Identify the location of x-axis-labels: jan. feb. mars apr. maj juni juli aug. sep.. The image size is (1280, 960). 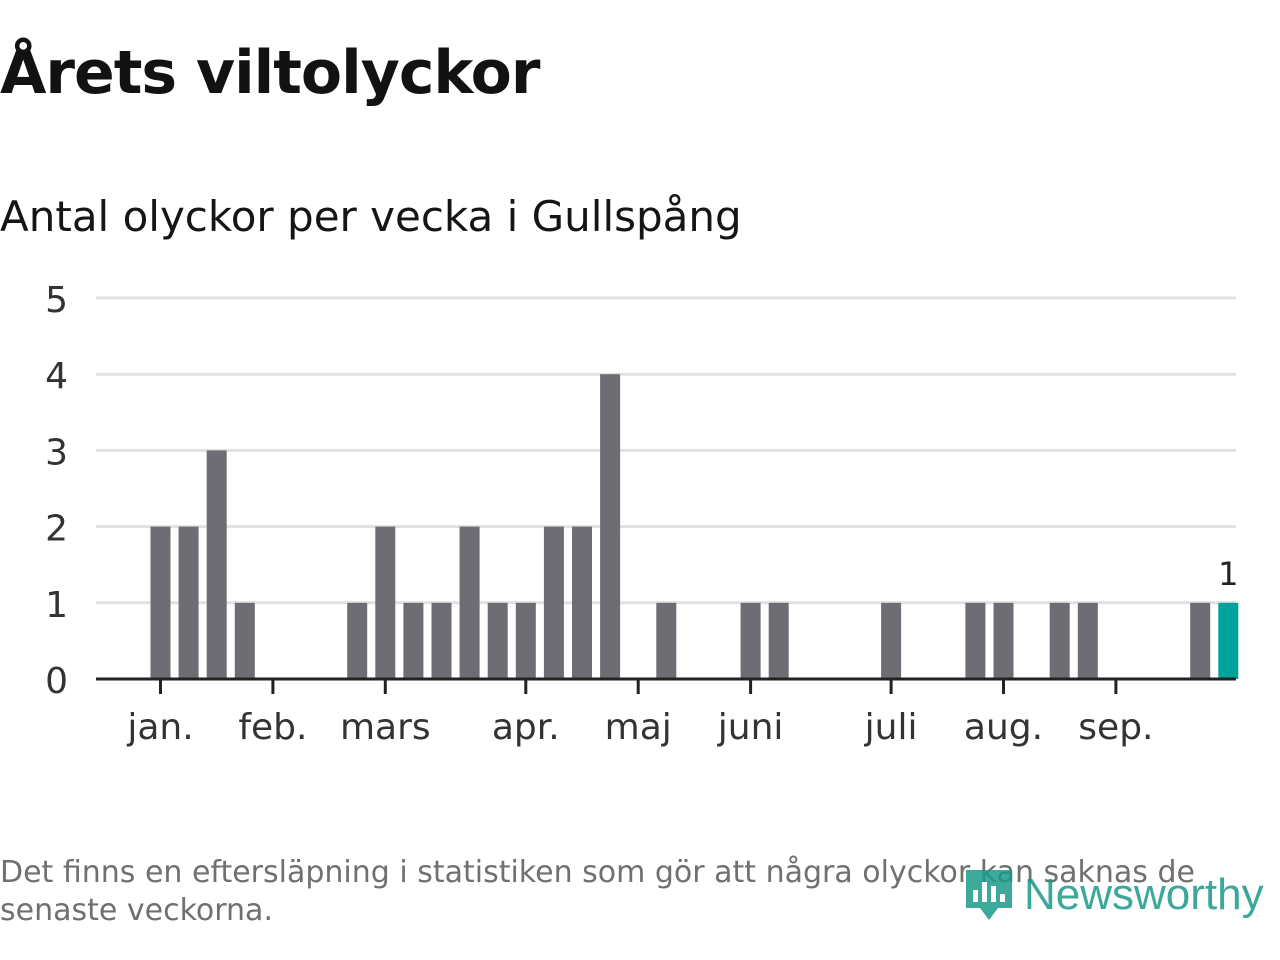
(639, 727).